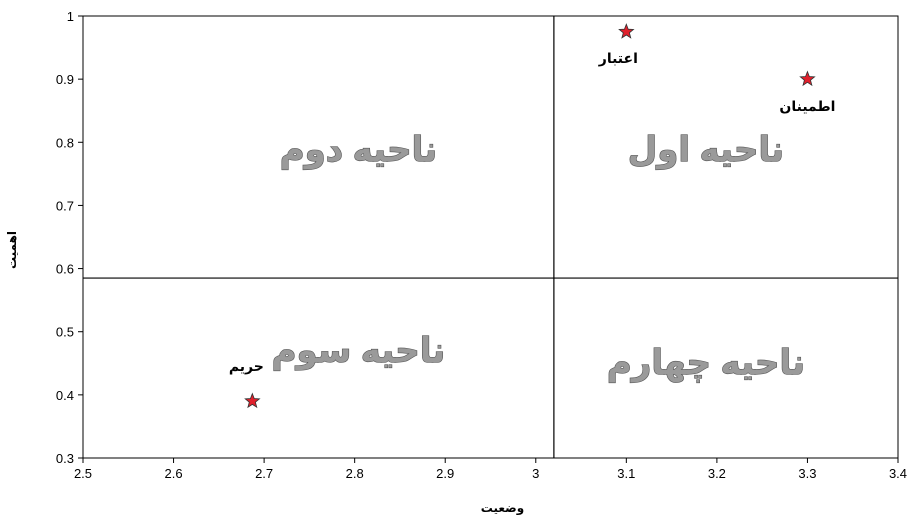 This screenshot has height=520, width=913. Describe the element at coordinates (65, 395) in the screenshot. I see `y-tick-label: 0.4` at that location.